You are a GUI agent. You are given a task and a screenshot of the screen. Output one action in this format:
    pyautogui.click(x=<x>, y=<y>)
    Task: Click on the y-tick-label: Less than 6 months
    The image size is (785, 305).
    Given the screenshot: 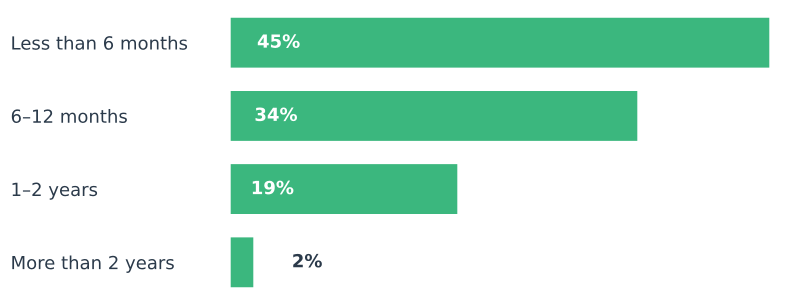 What is the action you would take?
    pyautogui.click(x=100, y=43)
    